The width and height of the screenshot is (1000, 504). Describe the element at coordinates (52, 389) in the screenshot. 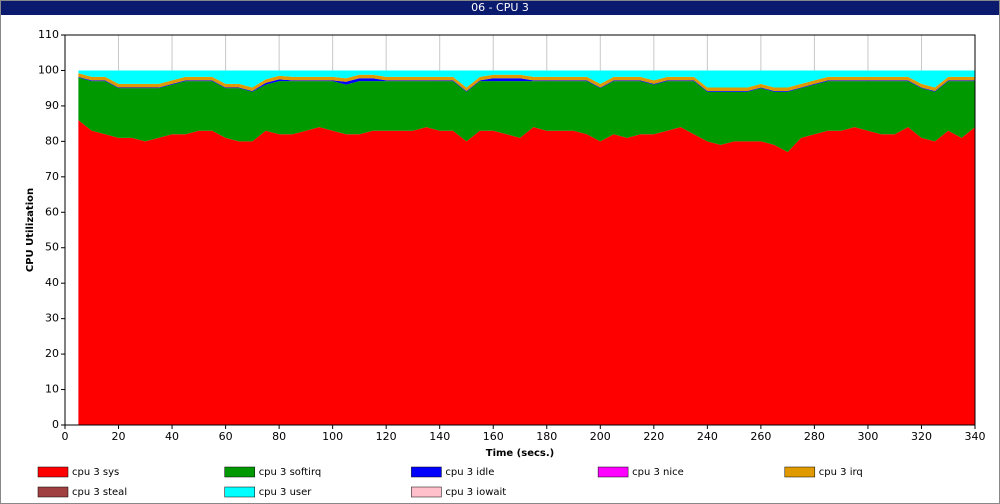

I see `y-tick-label: 10` at that location.